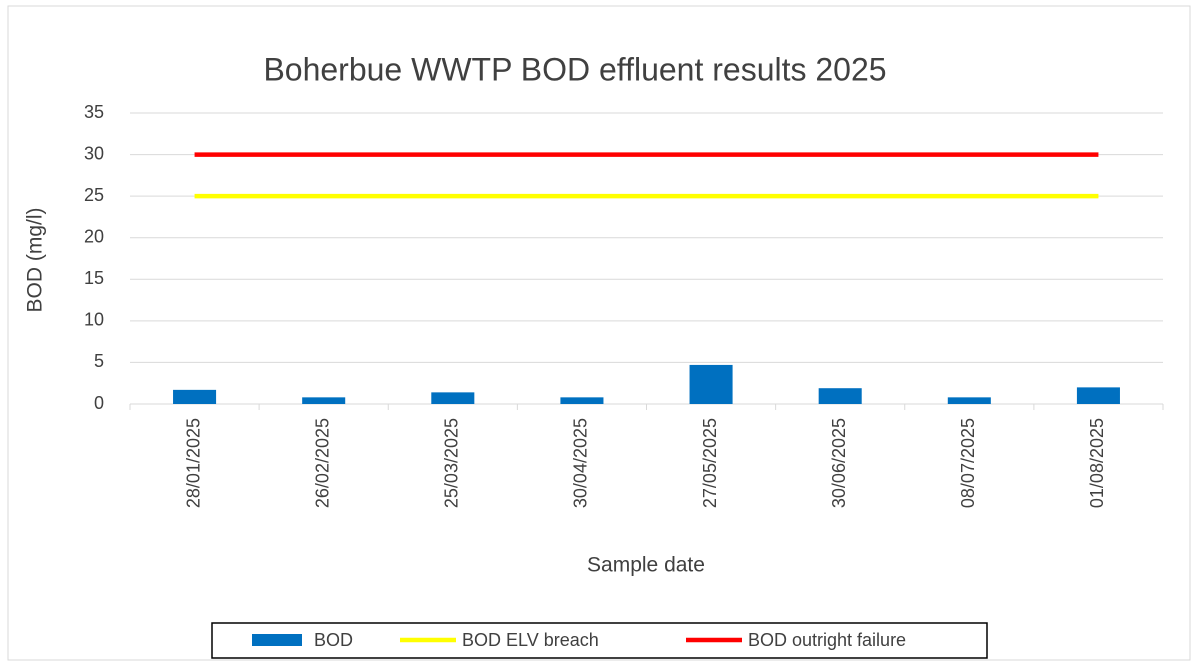 This screenshot has width=1198, height=661. I want to click on x-tick-label: 27/05/2025, so click(710, 463).